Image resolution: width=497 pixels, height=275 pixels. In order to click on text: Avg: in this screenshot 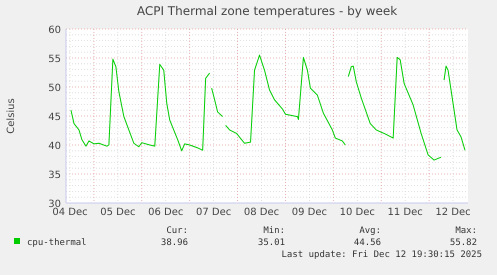, I will do `click(370, 231)`.